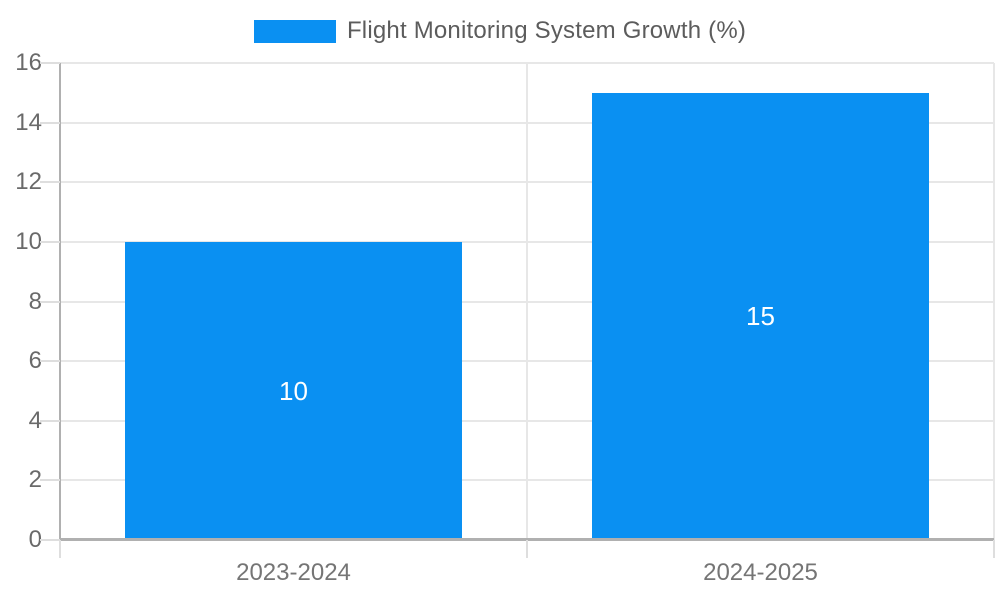  I want to click on x-axis-line, so click(527, 539).